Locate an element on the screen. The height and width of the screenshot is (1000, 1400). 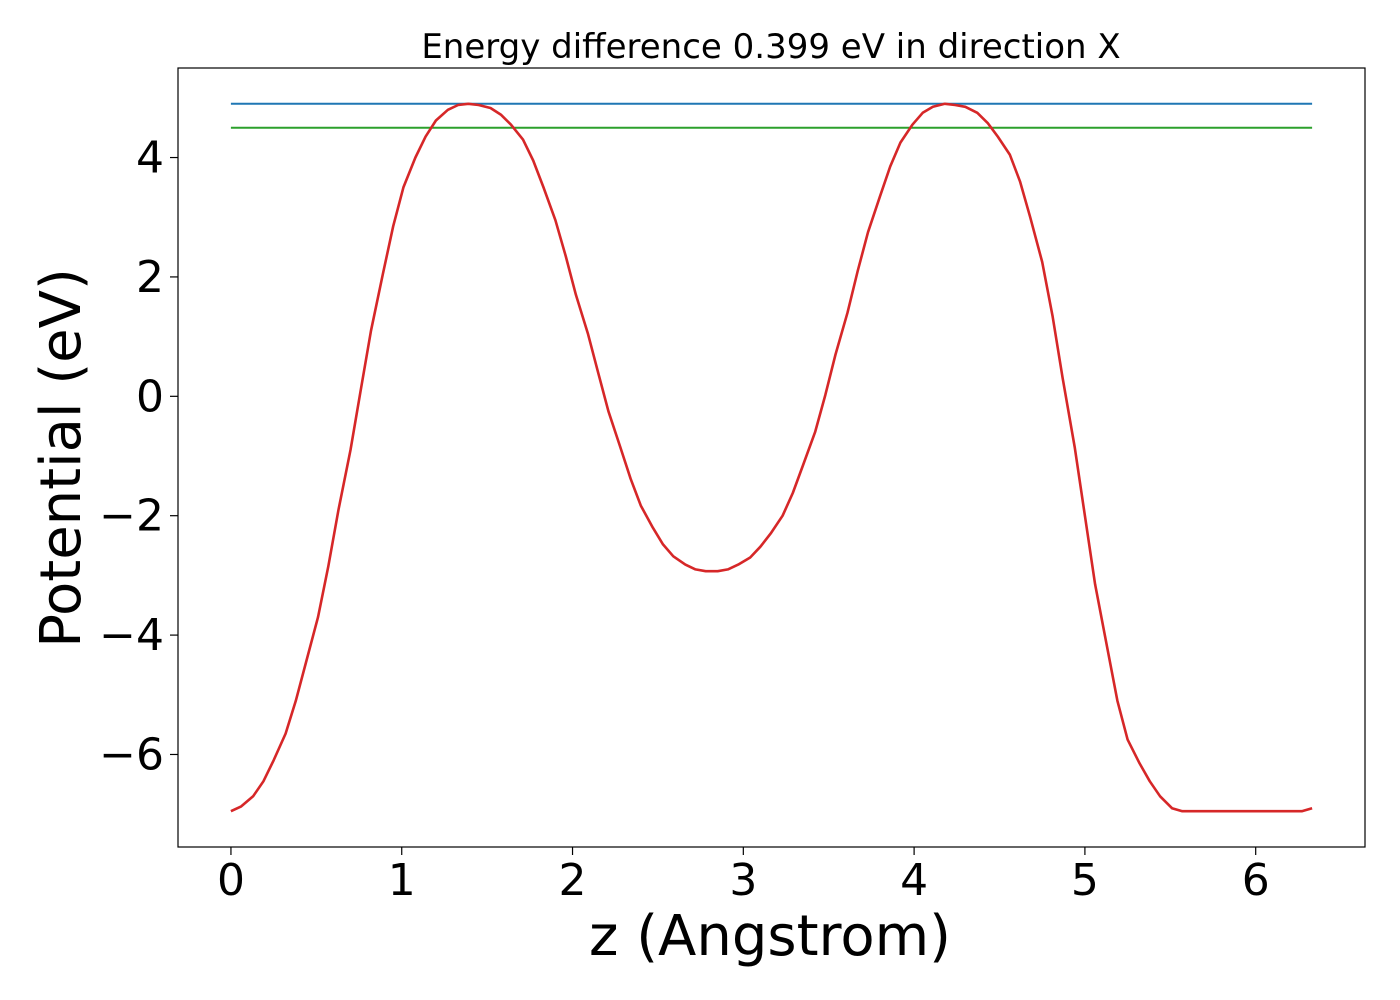
x-tick-label: 1 is located at coordinates (402, 880).